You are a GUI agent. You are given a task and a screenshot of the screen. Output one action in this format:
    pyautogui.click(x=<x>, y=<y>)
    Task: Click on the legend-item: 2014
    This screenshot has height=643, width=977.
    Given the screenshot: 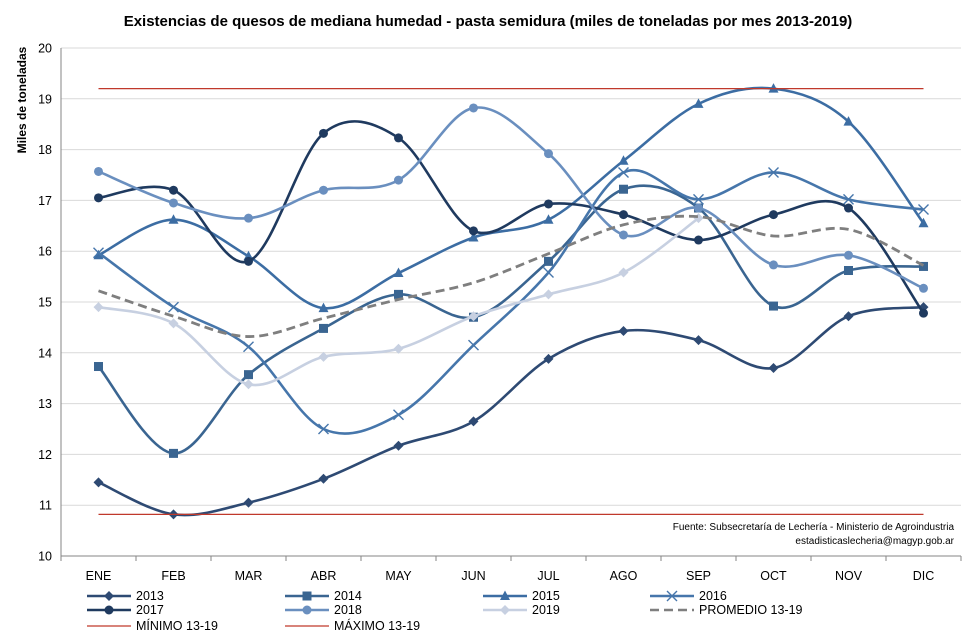 What is the action you would take?
    pyautogui.click(x=323, y=596)
    